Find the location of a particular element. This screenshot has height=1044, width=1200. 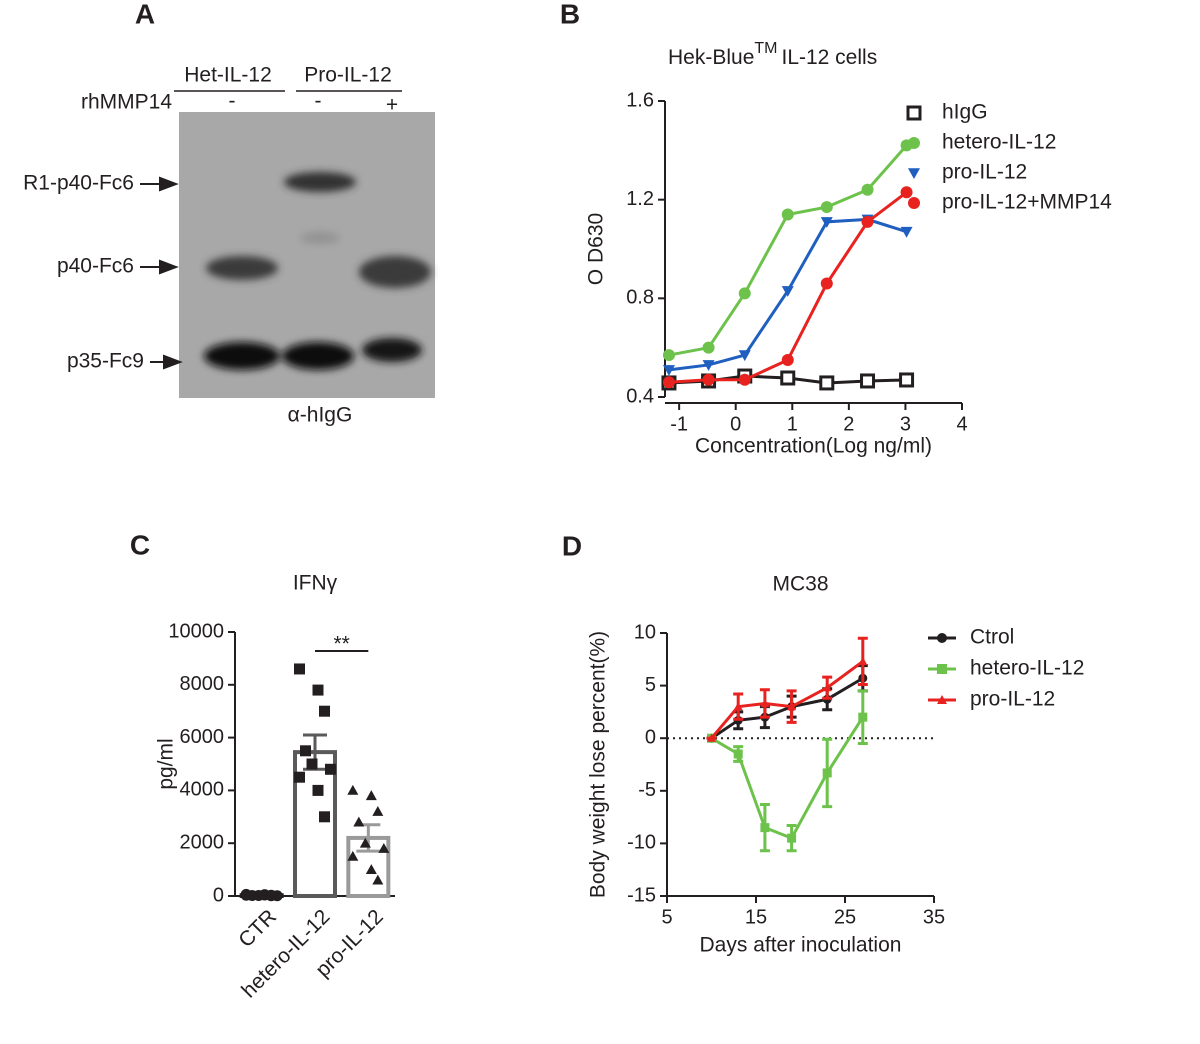

gel is located at coordinates (307, 255).